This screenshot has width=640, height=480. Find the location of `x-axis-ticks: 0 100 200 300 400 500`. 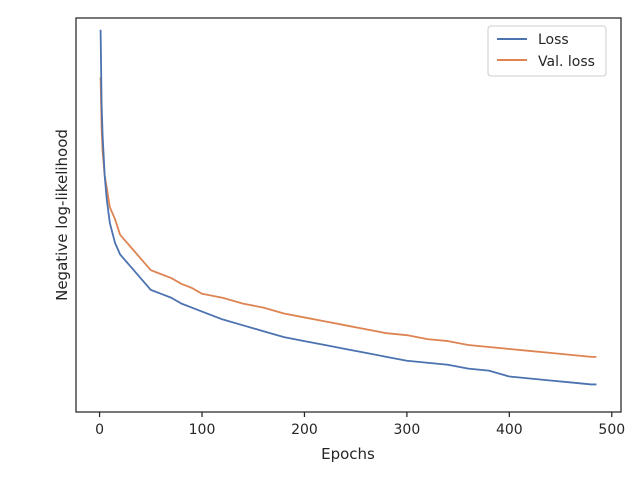

x-axis-ticks: 0 100 200 300 400 500 is located at coordinates (360, 425).